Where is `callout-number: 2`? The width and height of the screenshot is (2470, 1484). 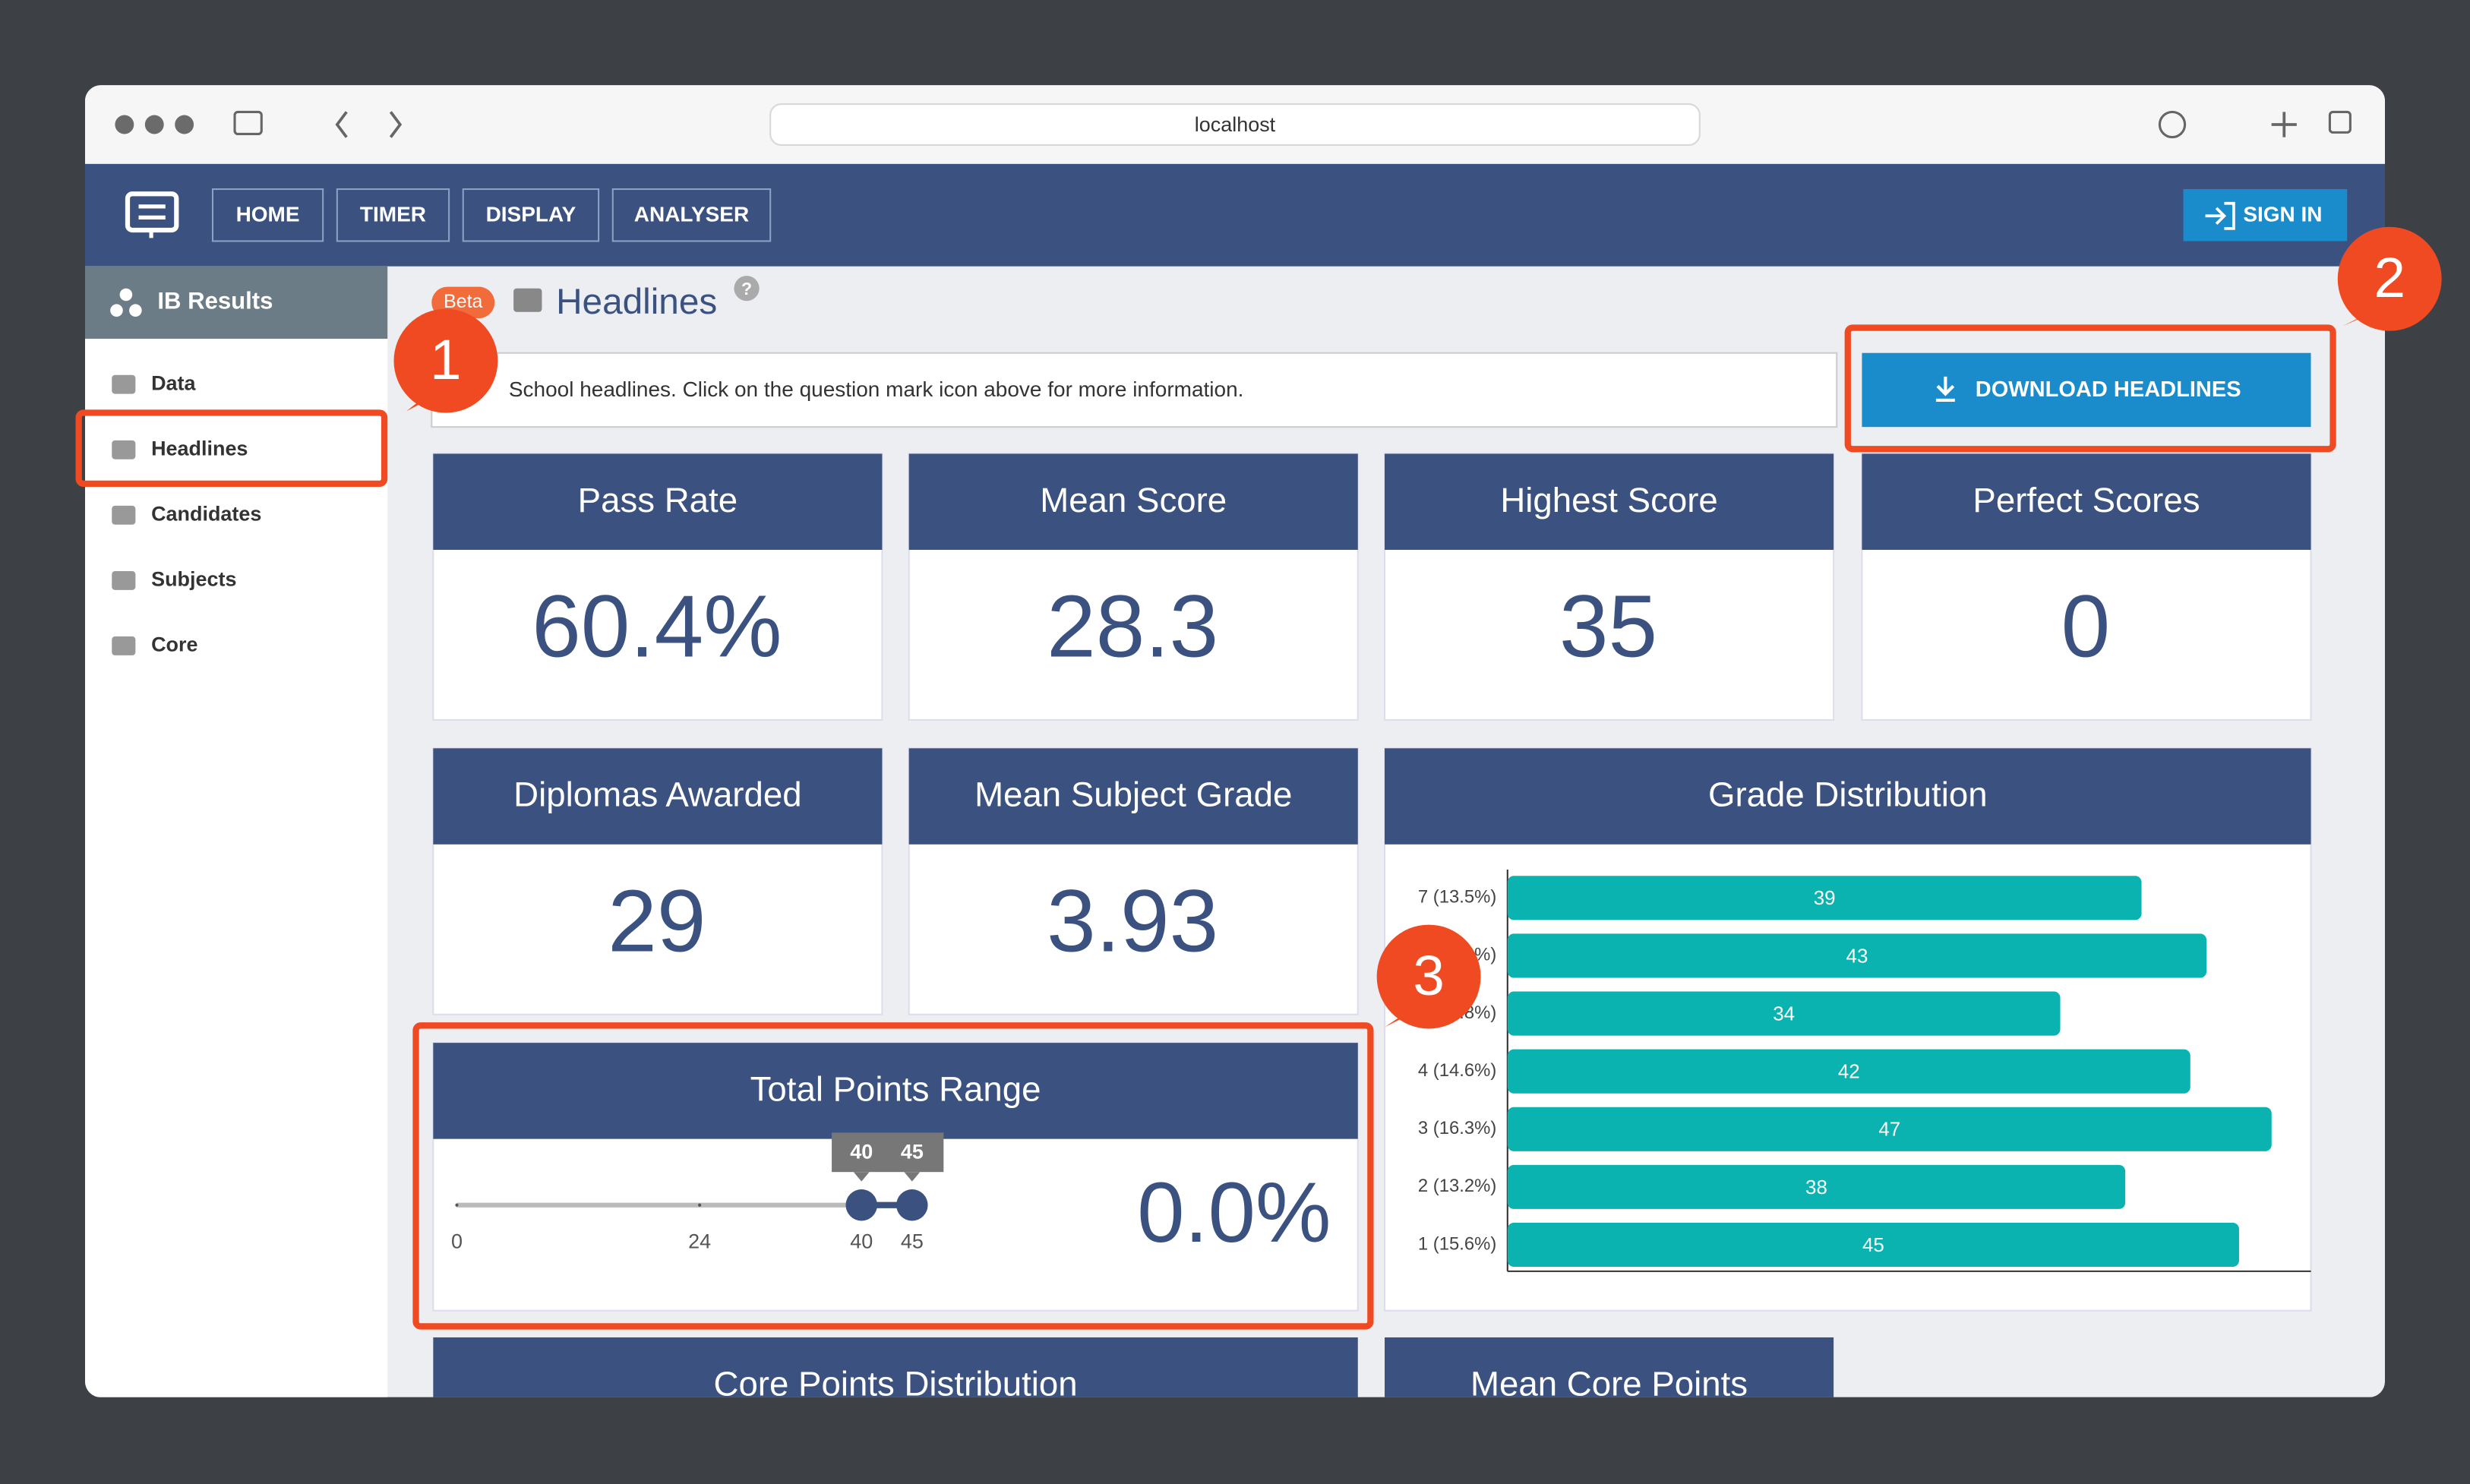 callout-number: 2 is located at coordinates (2390, 277).